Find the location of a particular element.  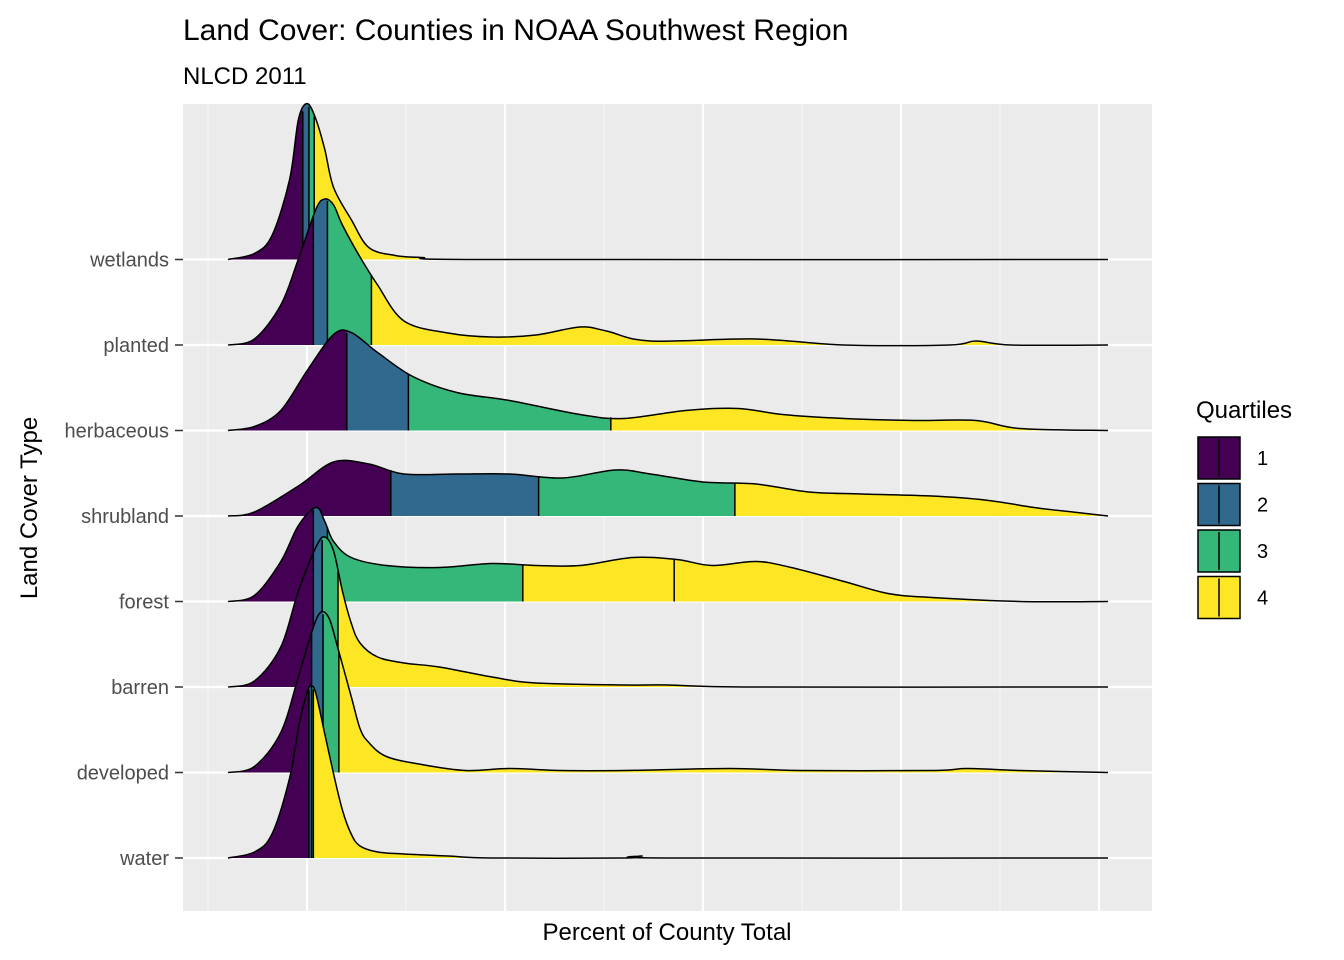

legend-item-4: 4 is located at coordinates (1232, 597).